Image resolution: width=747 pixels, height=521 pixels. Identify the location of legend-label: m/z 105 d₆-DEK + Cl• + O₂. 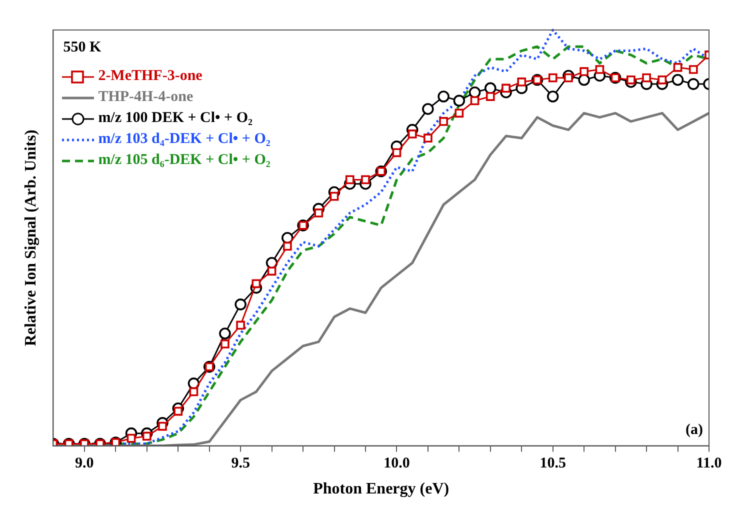
(184, 160).